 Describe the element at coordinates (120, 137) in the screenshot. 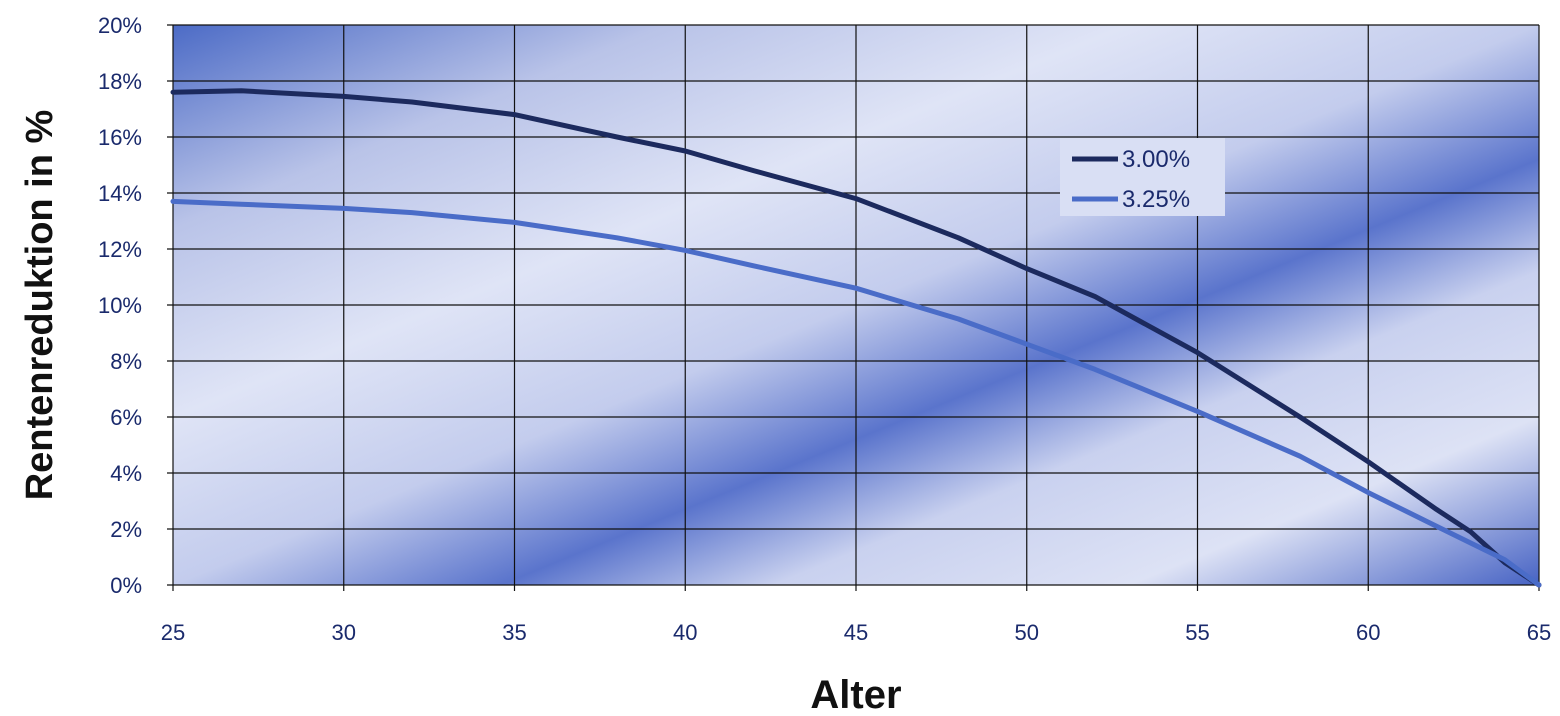

I see `y-tick-label: 16%` at that location.